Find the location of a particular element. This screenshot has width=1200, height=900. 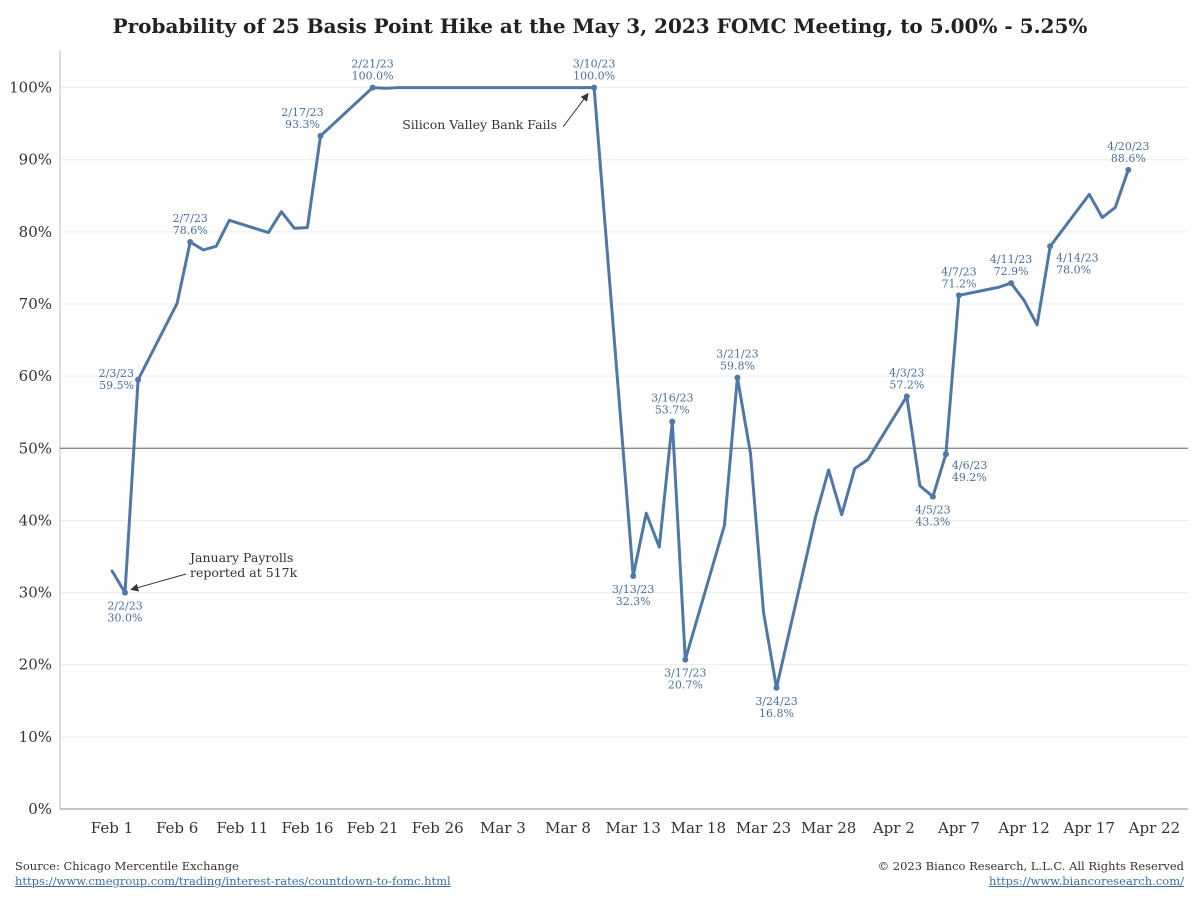

data-label-value: 16.8% is located at coordinates (776, 713).